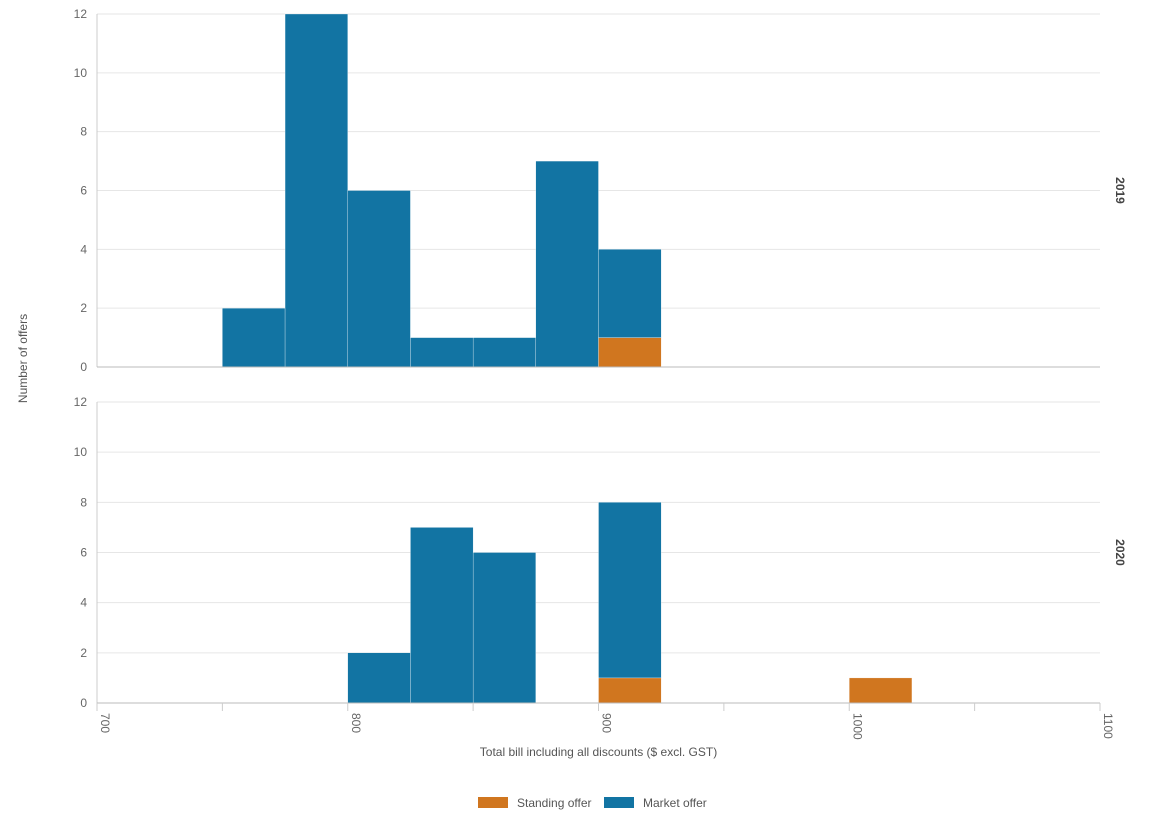 Image resolution: width=1176 pixels, height=832 pixels. What do you see at coordinates (607, 723) in the screenshot?
I see `x-tick-label: 900` at bounding box center [607, 723].